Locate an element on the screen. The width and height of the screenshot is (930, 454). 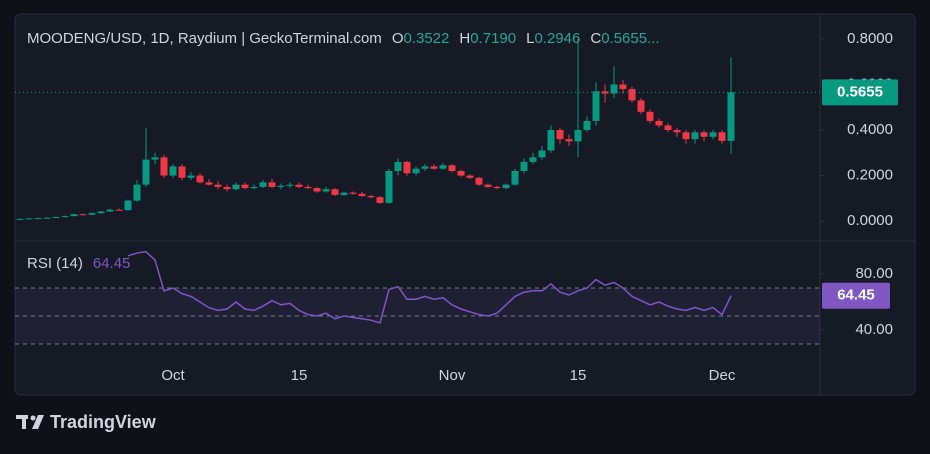
rsi-badge is located at coordinates (856, 295).